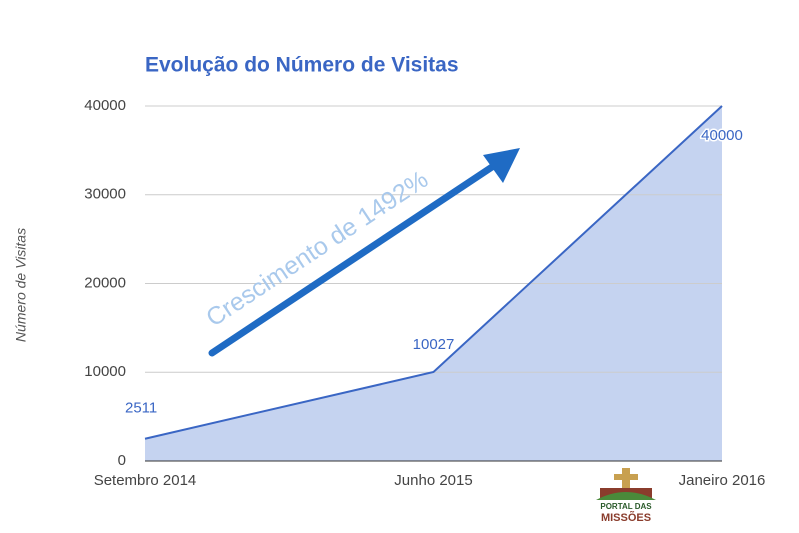 The image size is (799, 533). Describe the element at coordinates (21, 285) in the screenshot. I see `y-axis-label: Número de Visitas` at that location.